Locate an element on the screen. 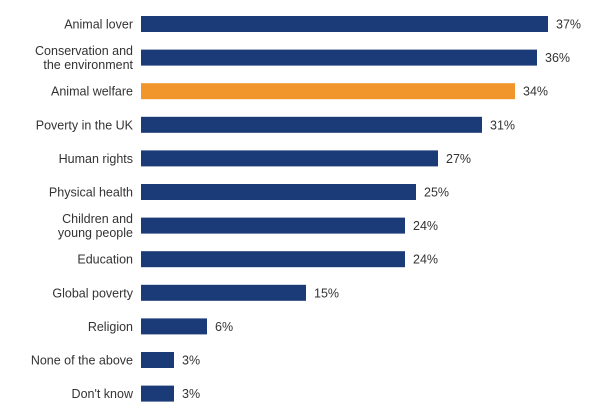 The height and width of the screenshot is (413, 602). category-label-global-poverty: Global poverty is located at coordinates (92, 293).